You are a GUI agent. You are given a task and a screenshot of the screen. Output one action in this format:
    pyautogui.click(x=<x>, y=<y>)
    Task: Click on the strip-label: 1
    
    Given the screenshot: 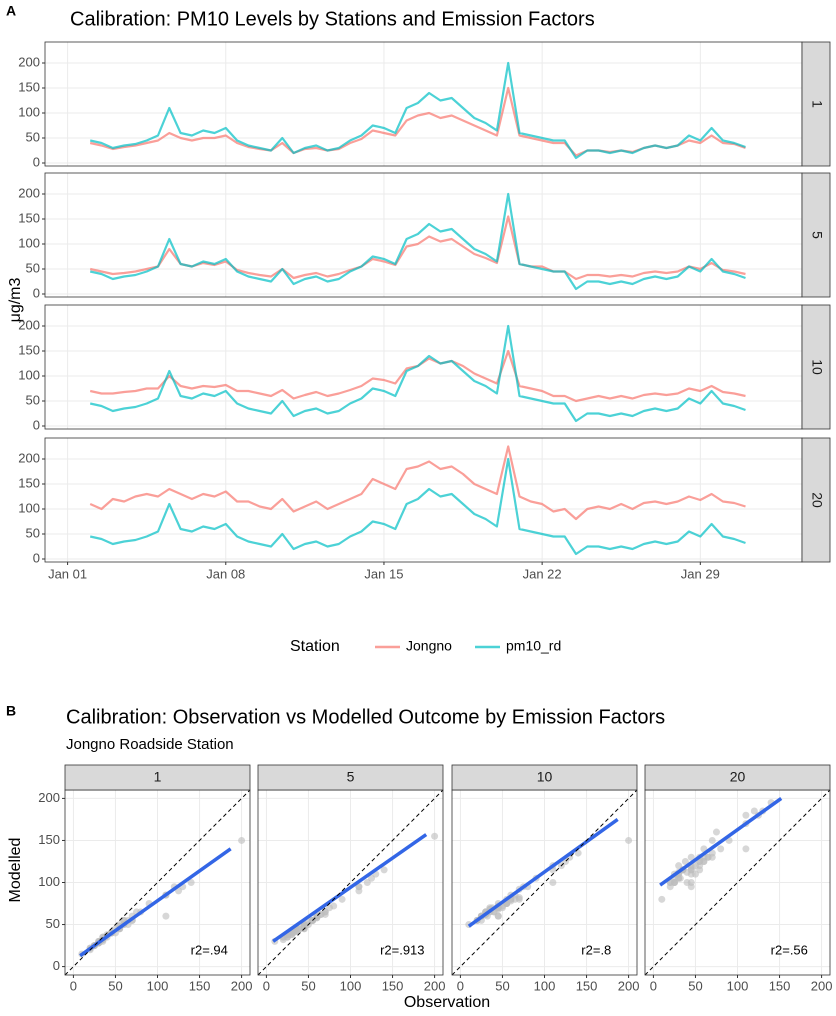 What is the action you would take?
    pyautogui.click(x=158, y=777)
    